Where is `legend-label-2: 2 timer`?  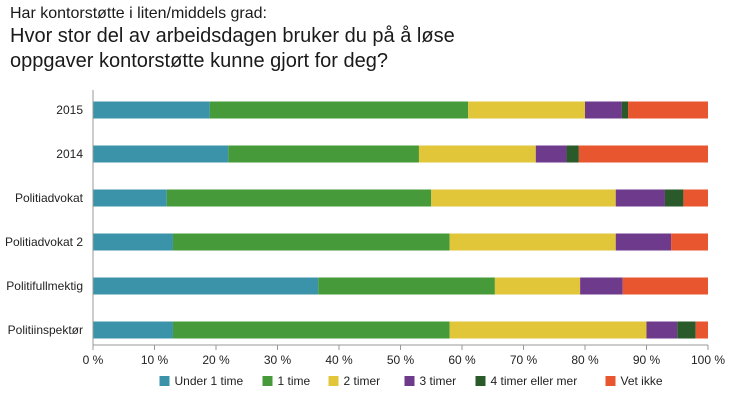 legend-label-2: 2 timer is located at coordinates (362, 381).